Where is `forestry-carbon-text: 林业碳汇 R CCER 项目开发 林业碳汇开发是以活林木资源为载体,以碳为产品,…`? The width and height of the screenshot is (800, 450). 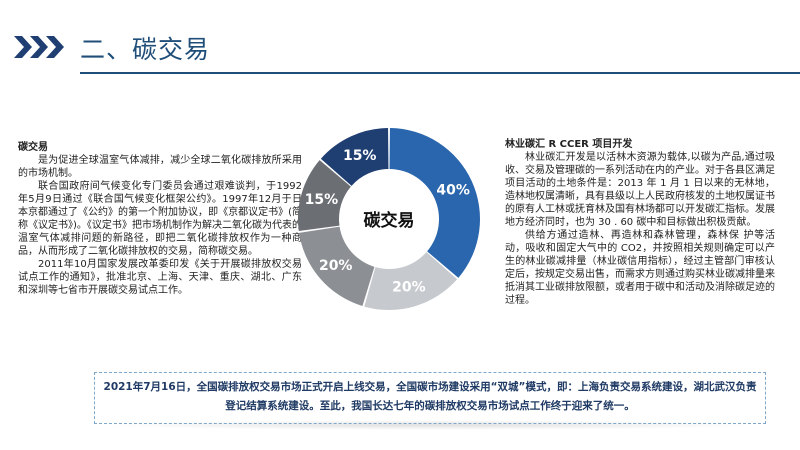 forestry-carbon-text: 林业碳汇 R CCER 项目开发 林业碳汇开发是以活林木资源为载体,以碳为产品,… is located at coordinates (640, 222).